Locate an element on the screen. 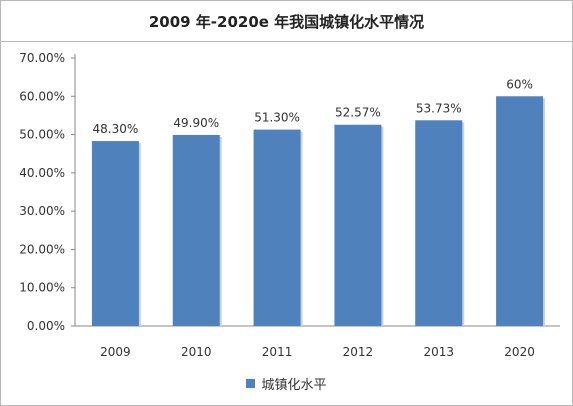 This screenshot has width=573, height=406. y-tick-label: 30.00% is located at coordinates (42, 211).